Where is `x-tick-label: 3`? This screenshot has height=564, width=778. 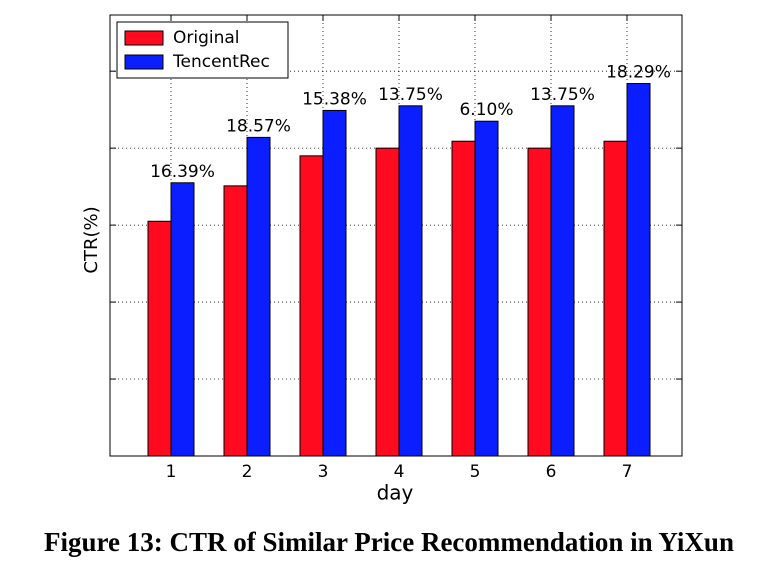 x-tick-label: 3 is located at coordinates (323, 472).